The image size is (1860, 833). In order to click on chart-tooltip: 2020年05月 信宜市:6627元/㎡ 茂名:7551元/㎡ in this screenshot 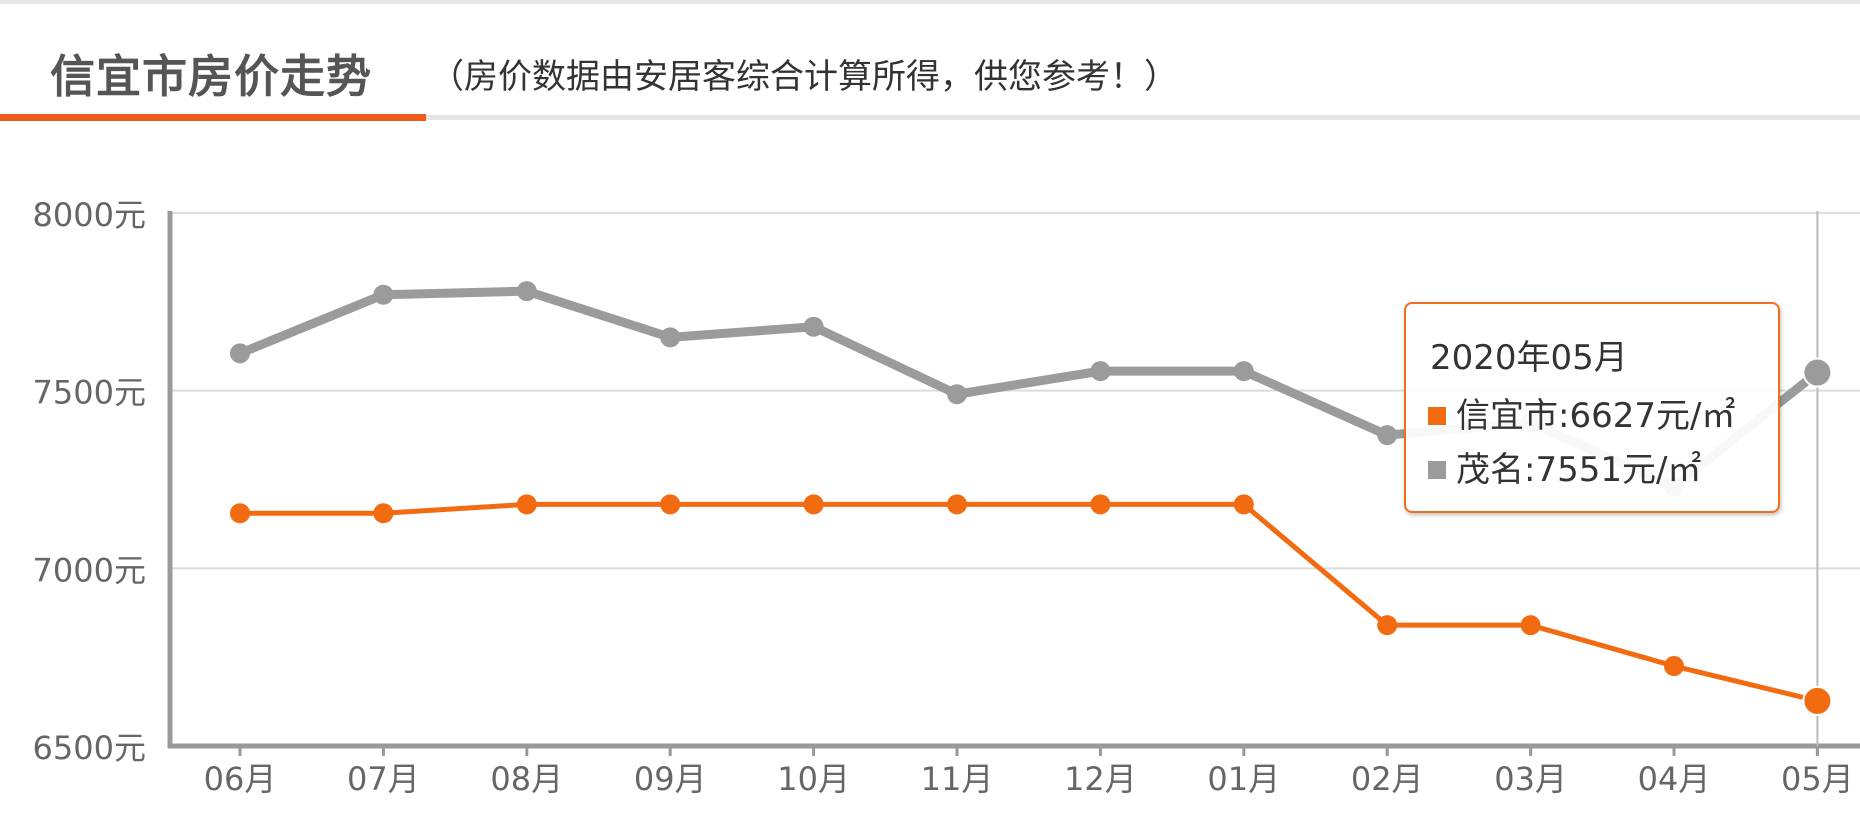, I will do `click(1592, 407)`.